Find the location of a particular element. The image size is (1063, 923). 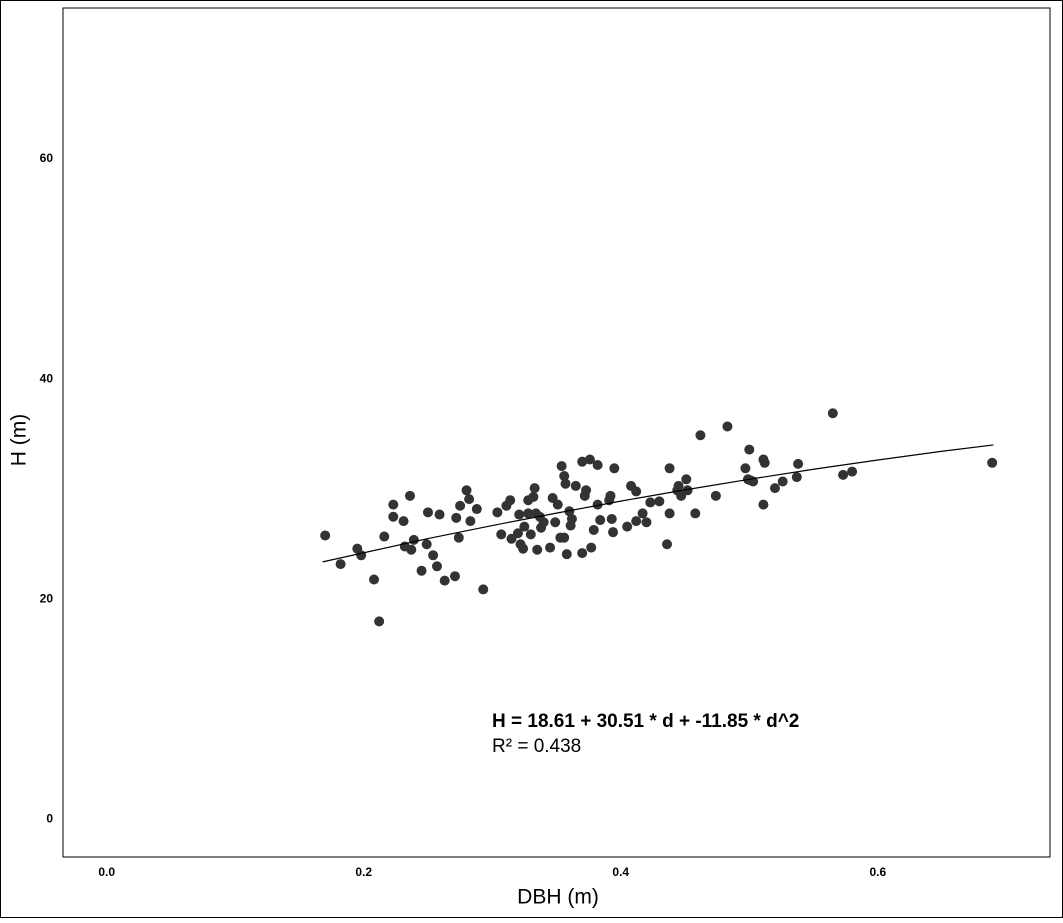

y-tick-label: 40 is located at coordinates (47, 378).